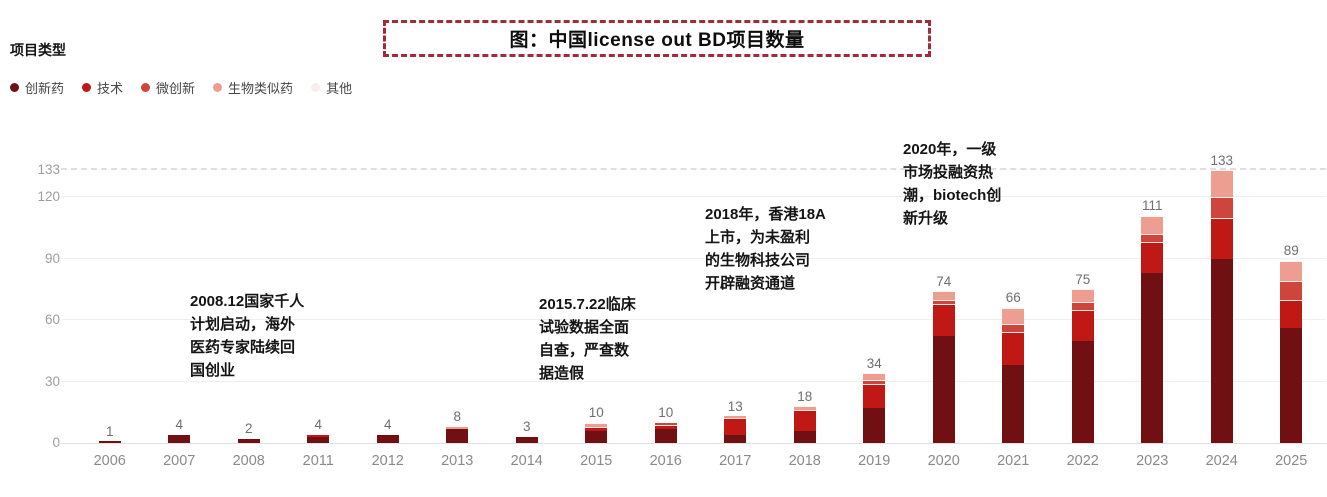 The image size is (1327, 497). What do you see at coordinates (458, 301) in the screenshot?
I see `bar-column-2013: 8` at bounding box center [458, 301].